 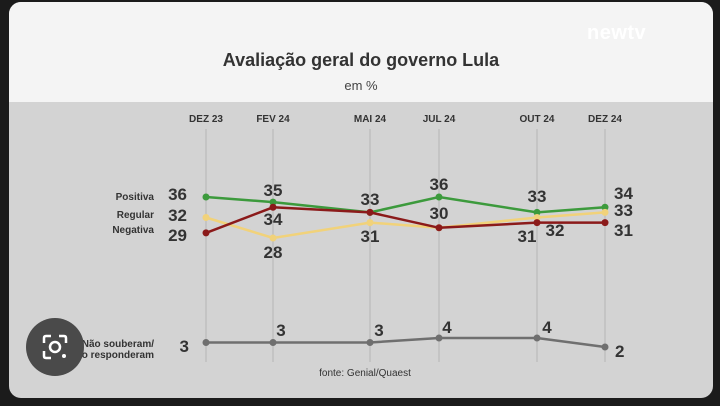 What do you see at coordinates (605, 119) in the screenshot?
I see `category-label: DEZ 24` at bounding box center [605, 119].